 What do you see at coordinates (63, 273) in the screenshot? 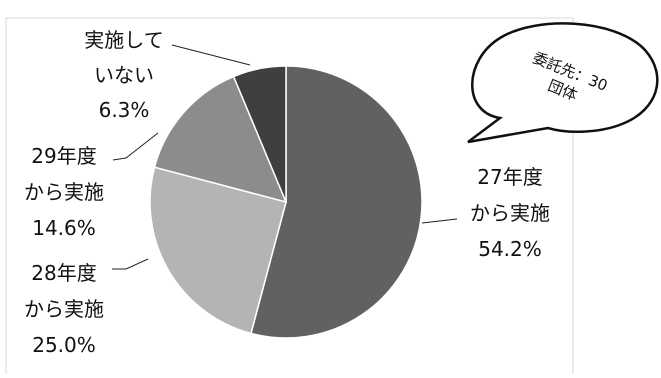
I see `slice-label-fy28-line1: 28年度` at bounding box center [63, 273].